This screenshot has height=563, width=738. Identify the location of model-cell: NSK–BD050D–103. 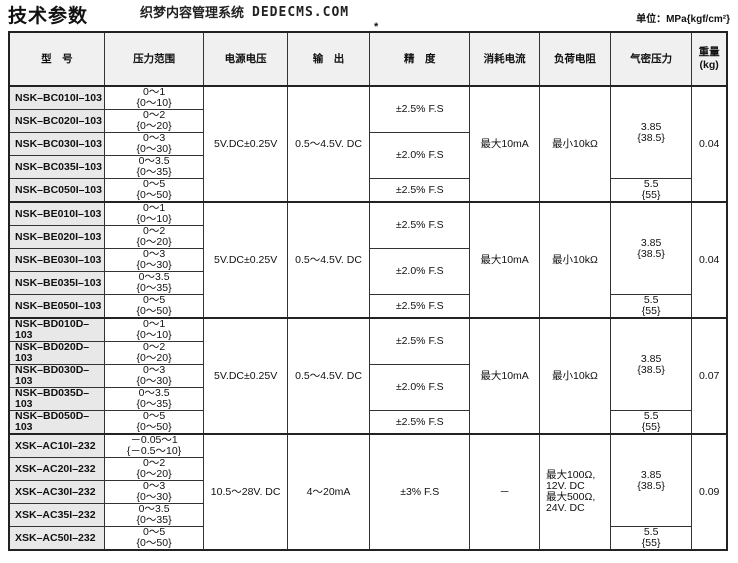
(56, 422).